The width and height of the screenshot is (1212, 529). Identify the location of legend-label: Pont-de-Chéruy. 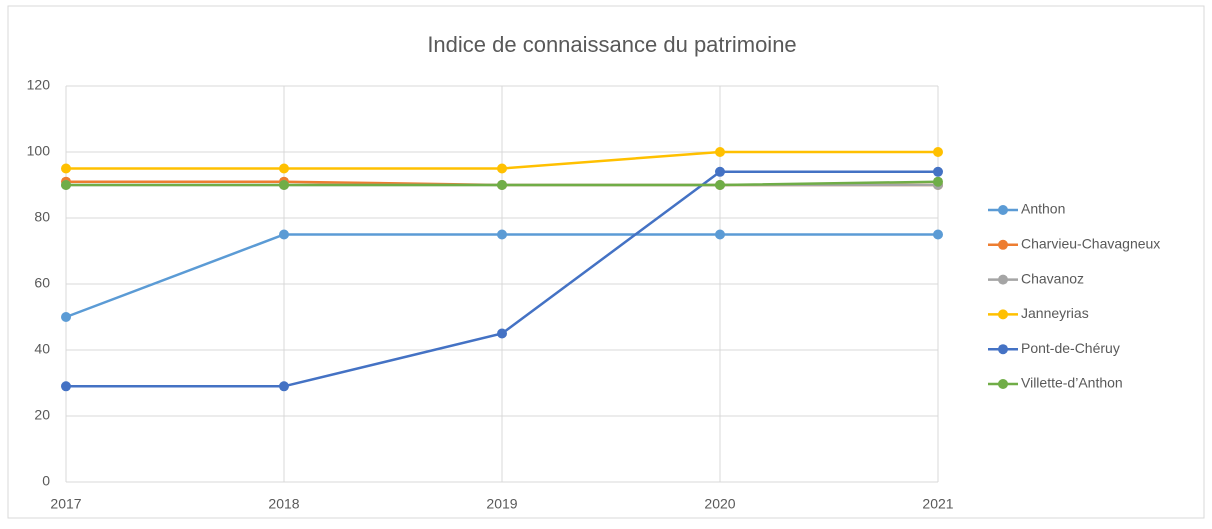
(1070, 348).